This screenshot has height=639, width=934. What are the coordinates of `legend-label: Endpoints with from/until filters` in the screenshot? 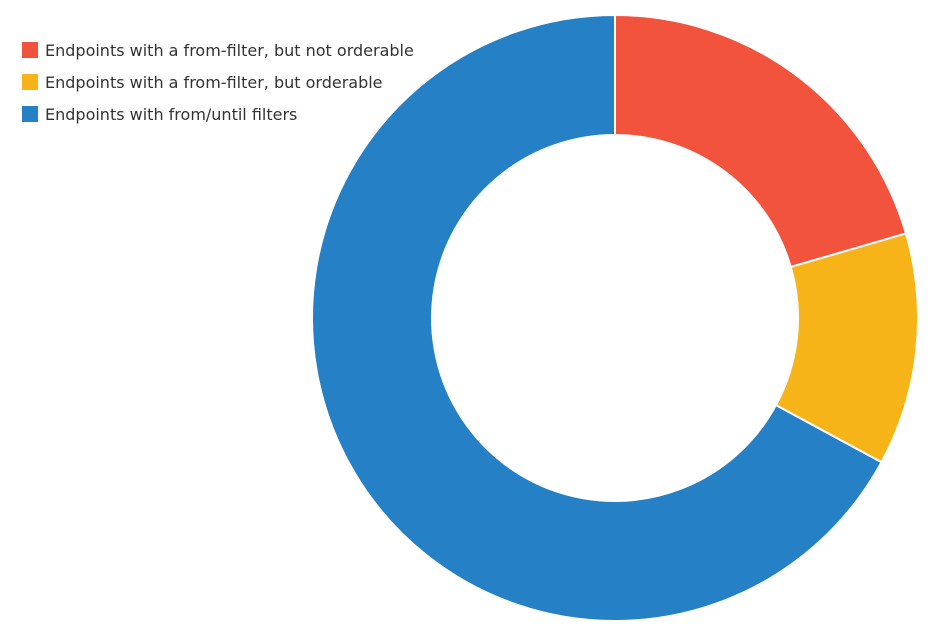 It's located at (171, 114).